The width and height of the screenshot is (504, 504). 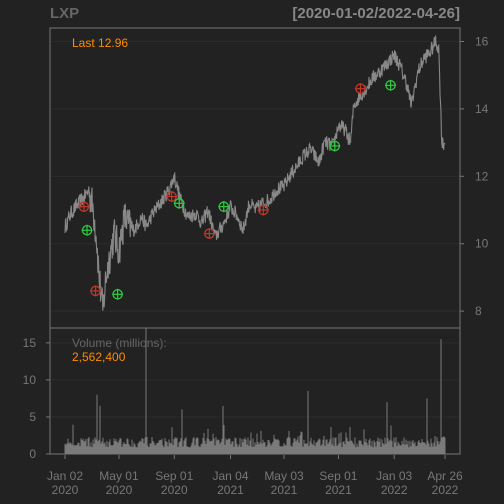 What do you see at coordinates (478, 311) in the screenshot?
I see `price-y-tick-label: 8` at bounding box center [478, 311].